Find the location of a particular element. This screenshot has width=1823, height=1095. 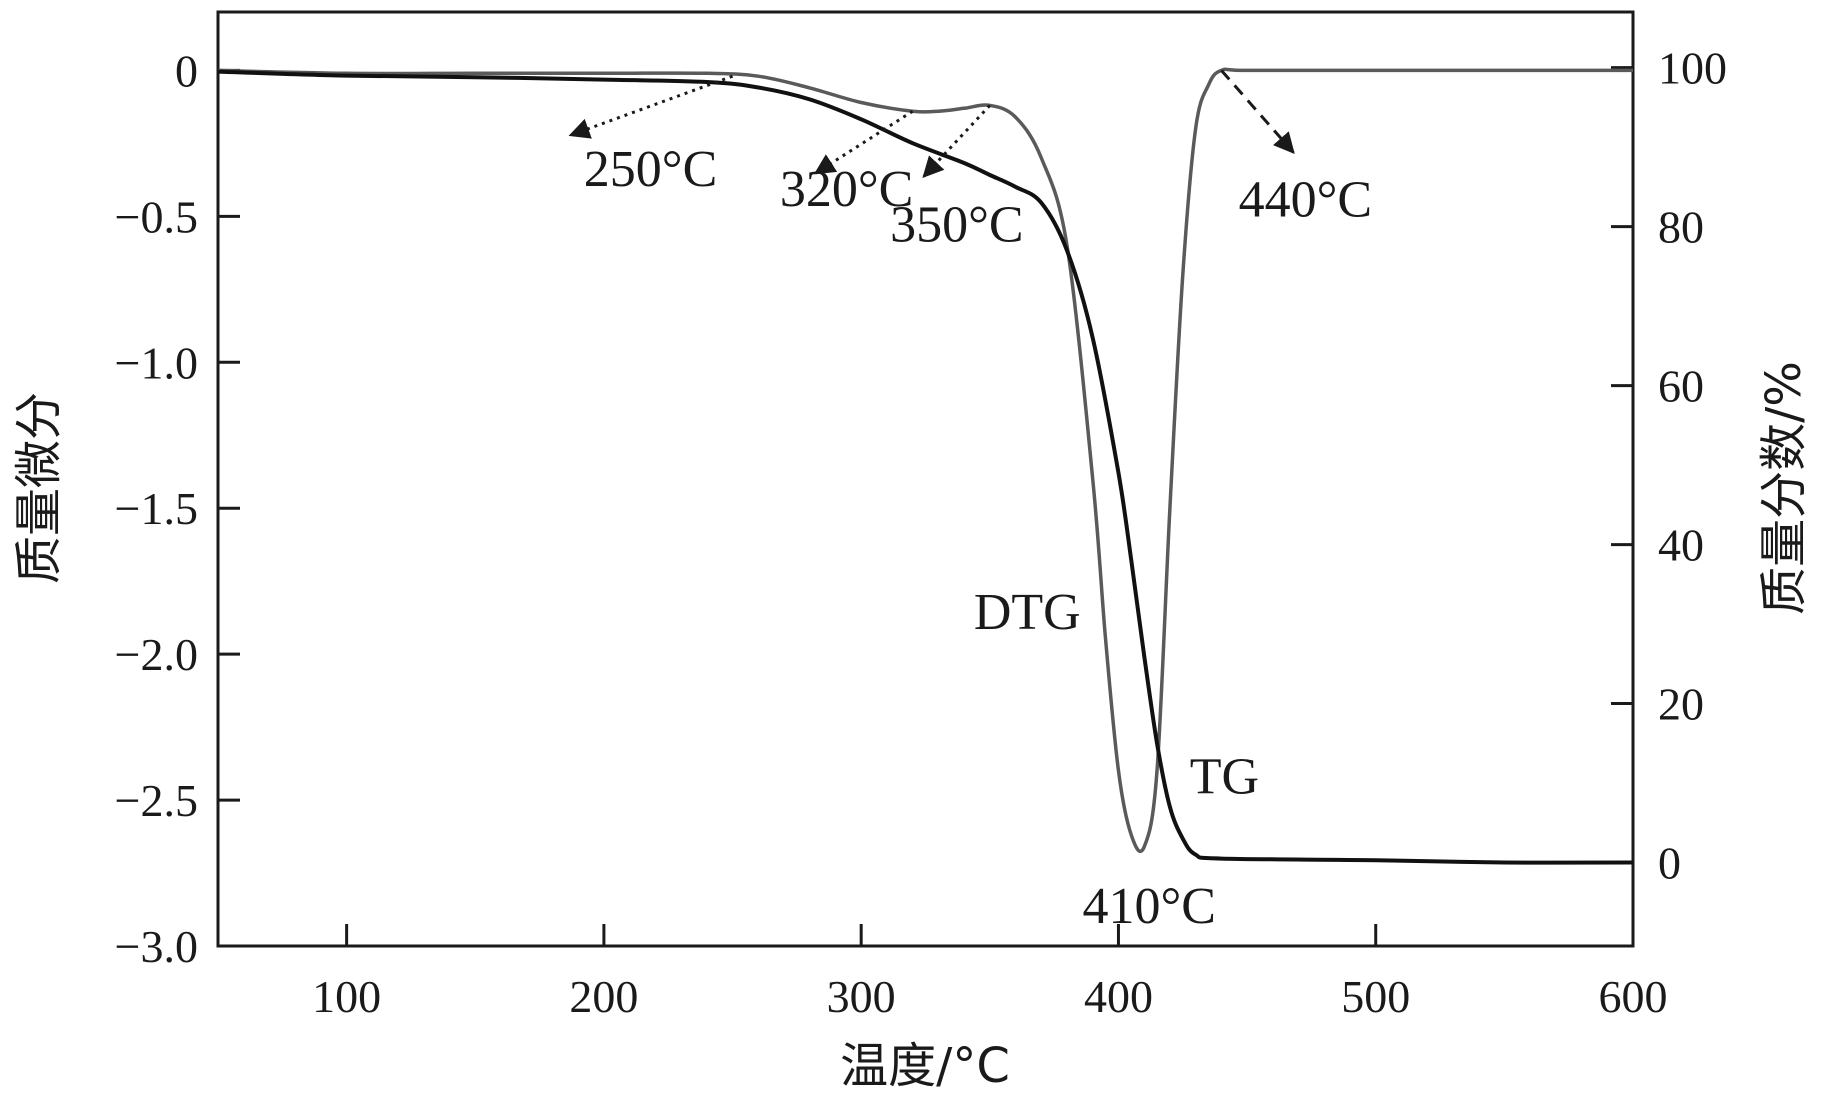

annotation-label: 350°C is located at coordinates (956, 224).